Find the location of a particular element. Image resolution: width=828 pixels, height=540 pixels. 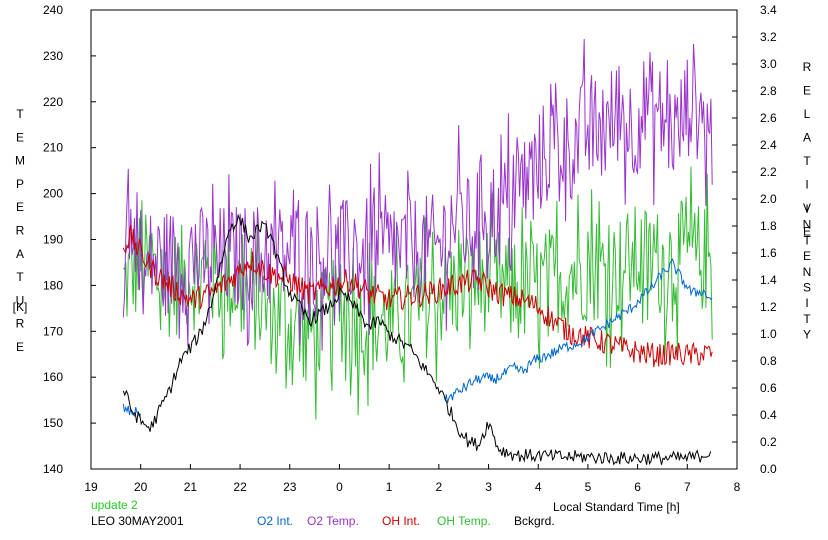

legend-item: Bckgrd. is located at coordinates (534, 521).